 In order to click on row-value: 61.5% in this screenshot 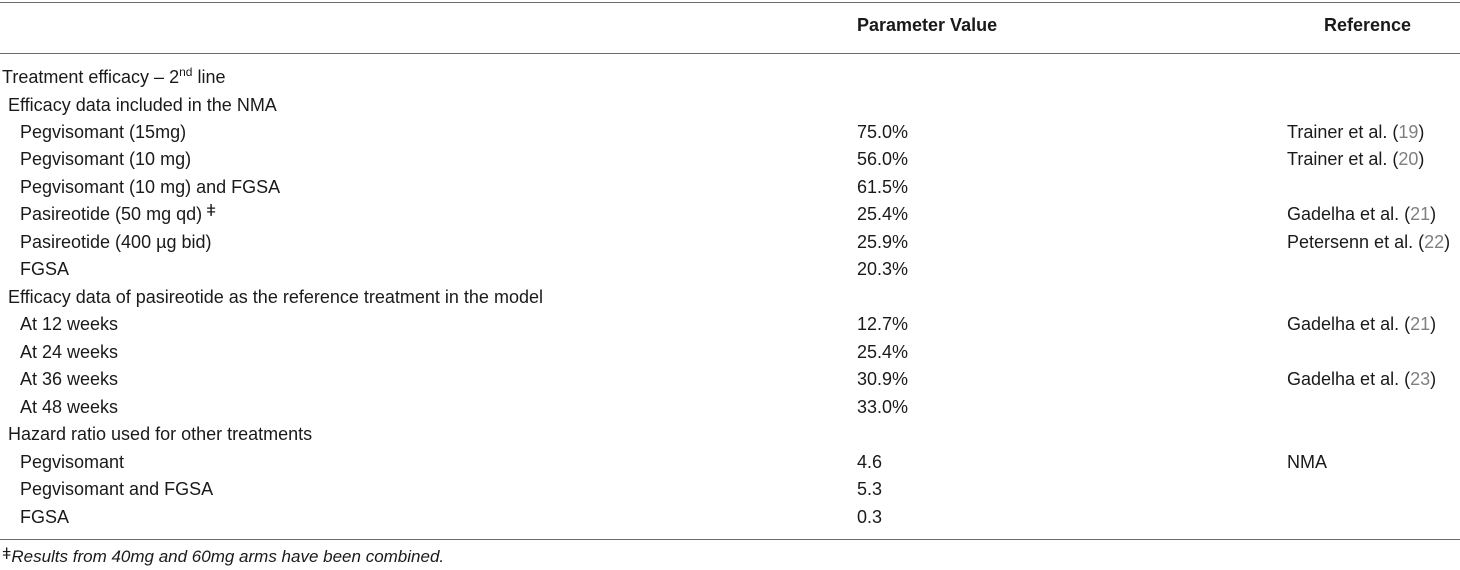, I will do `click(883, 187)`.